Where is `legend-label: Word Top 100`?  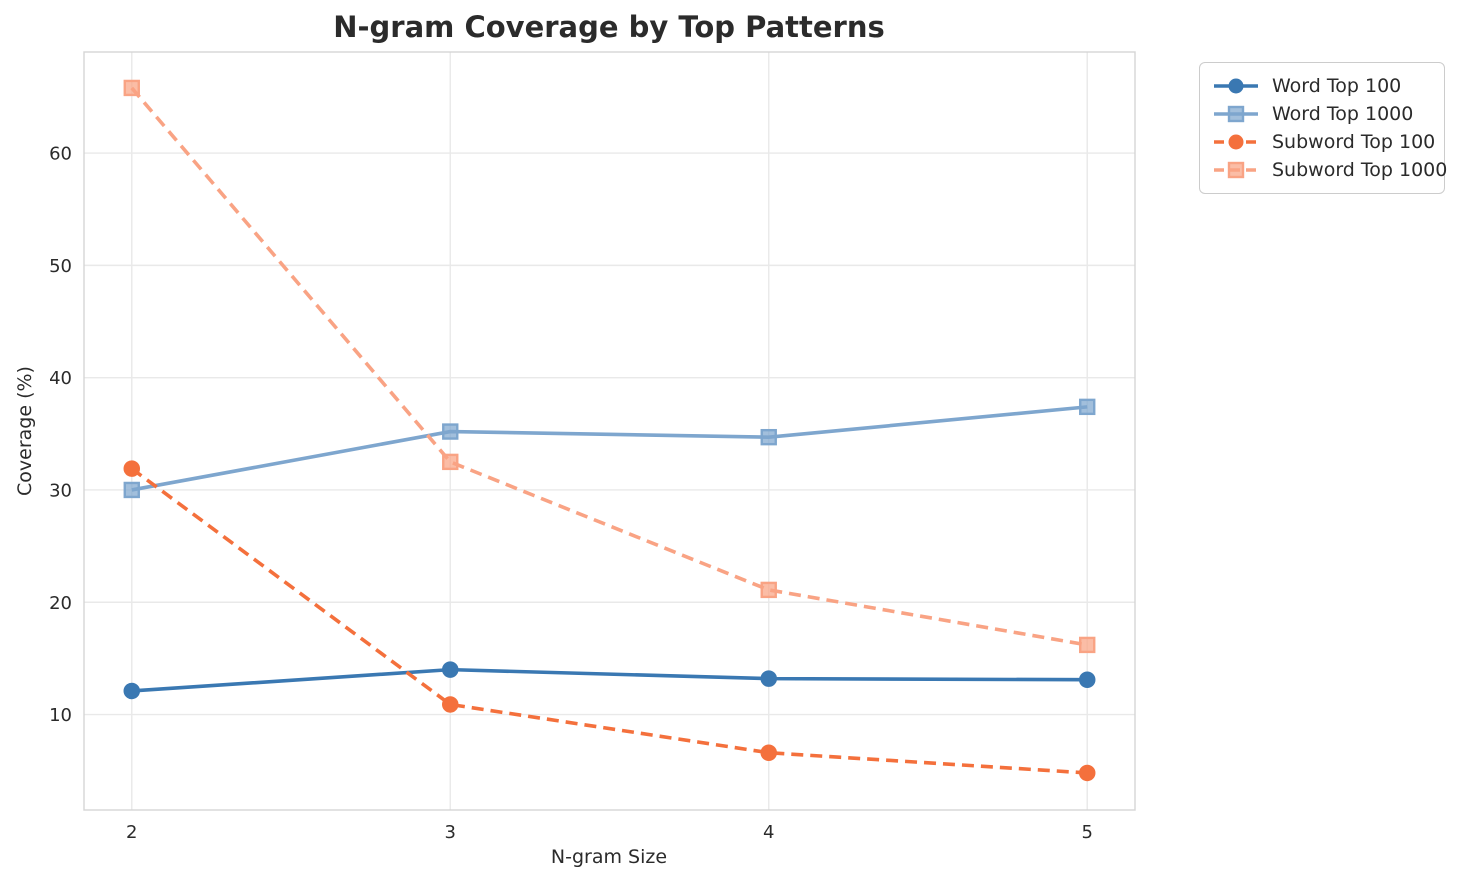
legend-label: Word Top 100 is located at coordinates (1337, 86).